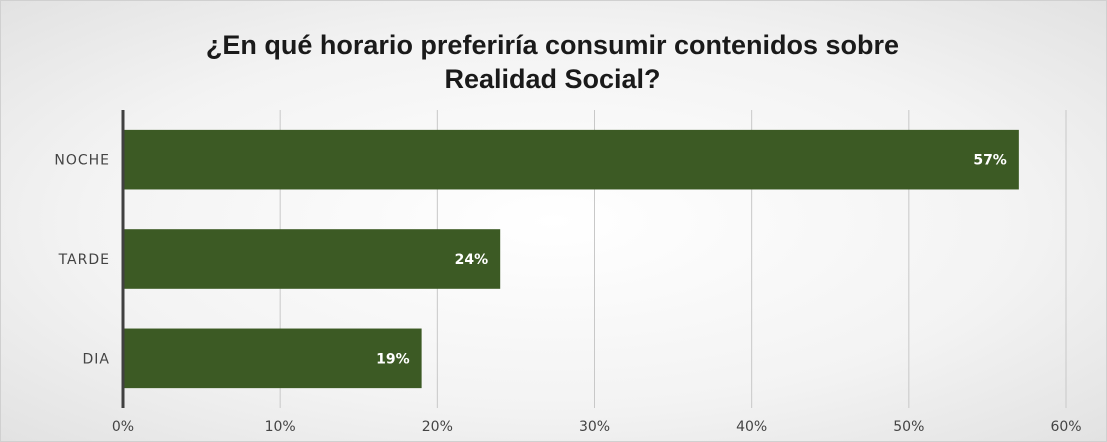 This screenshot has height=442, width=1107. What do you see at coordinates (82, 161) in the screenshot?
I see `category-label: NOCHE` at bounding box center [82, 161].